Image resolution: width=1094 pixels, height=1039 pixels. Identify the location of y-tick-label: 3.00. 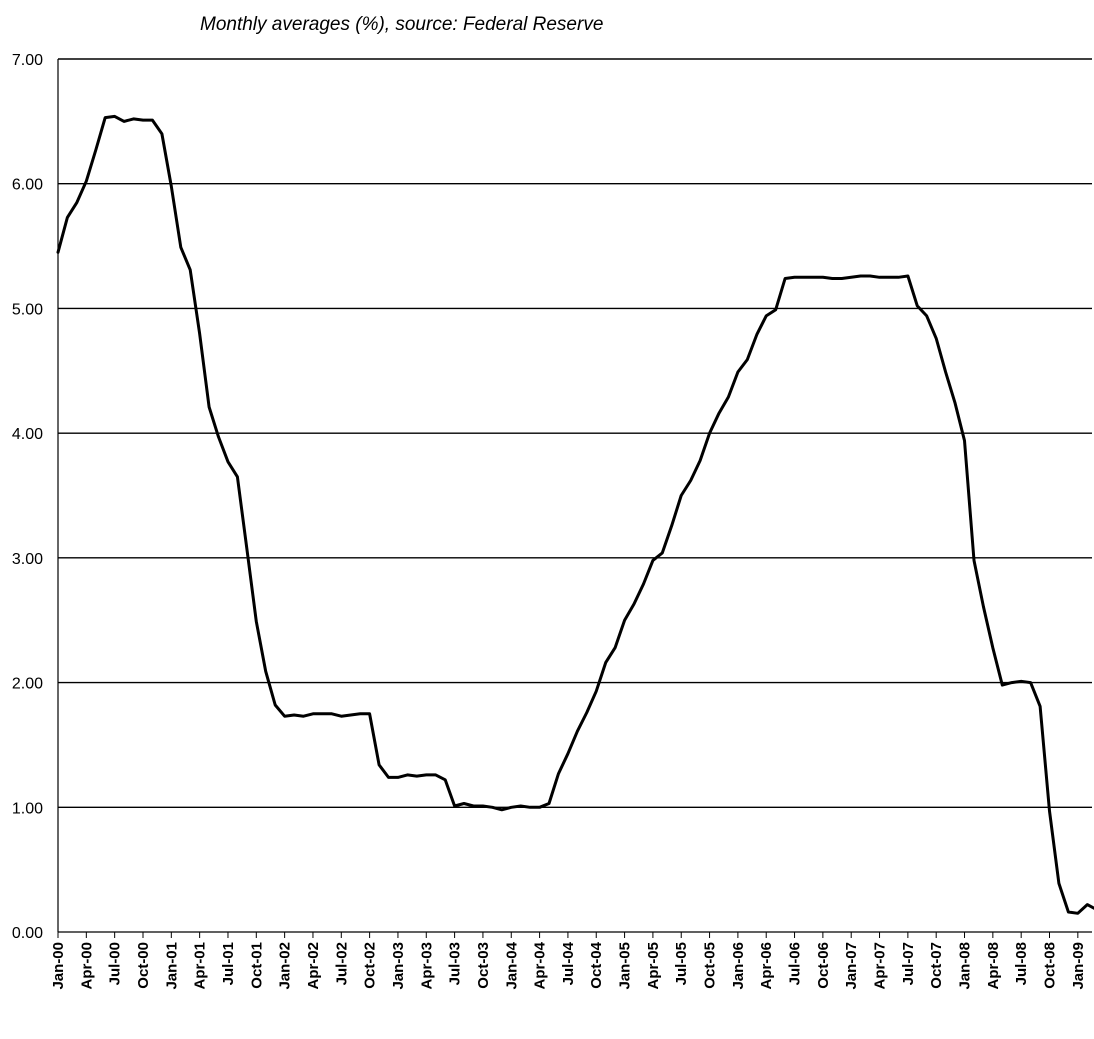
(27, 559).